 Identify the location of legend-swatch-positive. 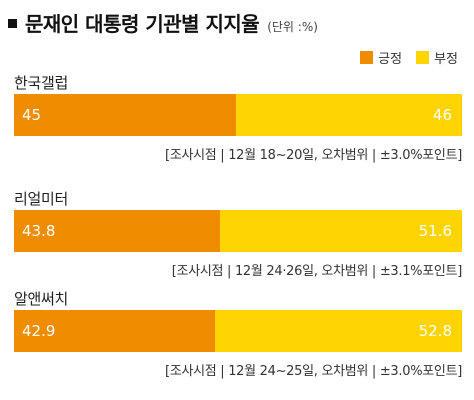
(367, 57).